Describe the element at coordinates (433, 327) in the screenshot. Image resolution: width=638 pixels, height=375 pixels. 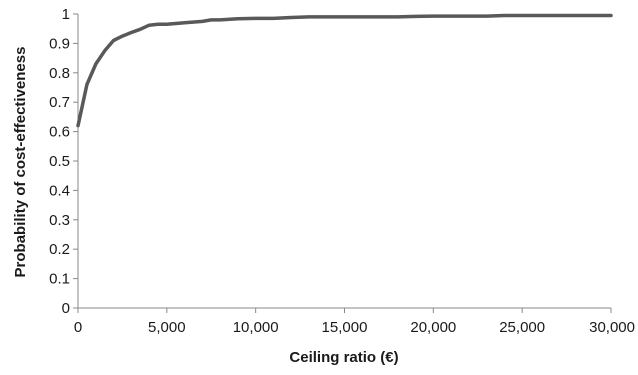
I see `x-tick-label: 20,000` at that location.